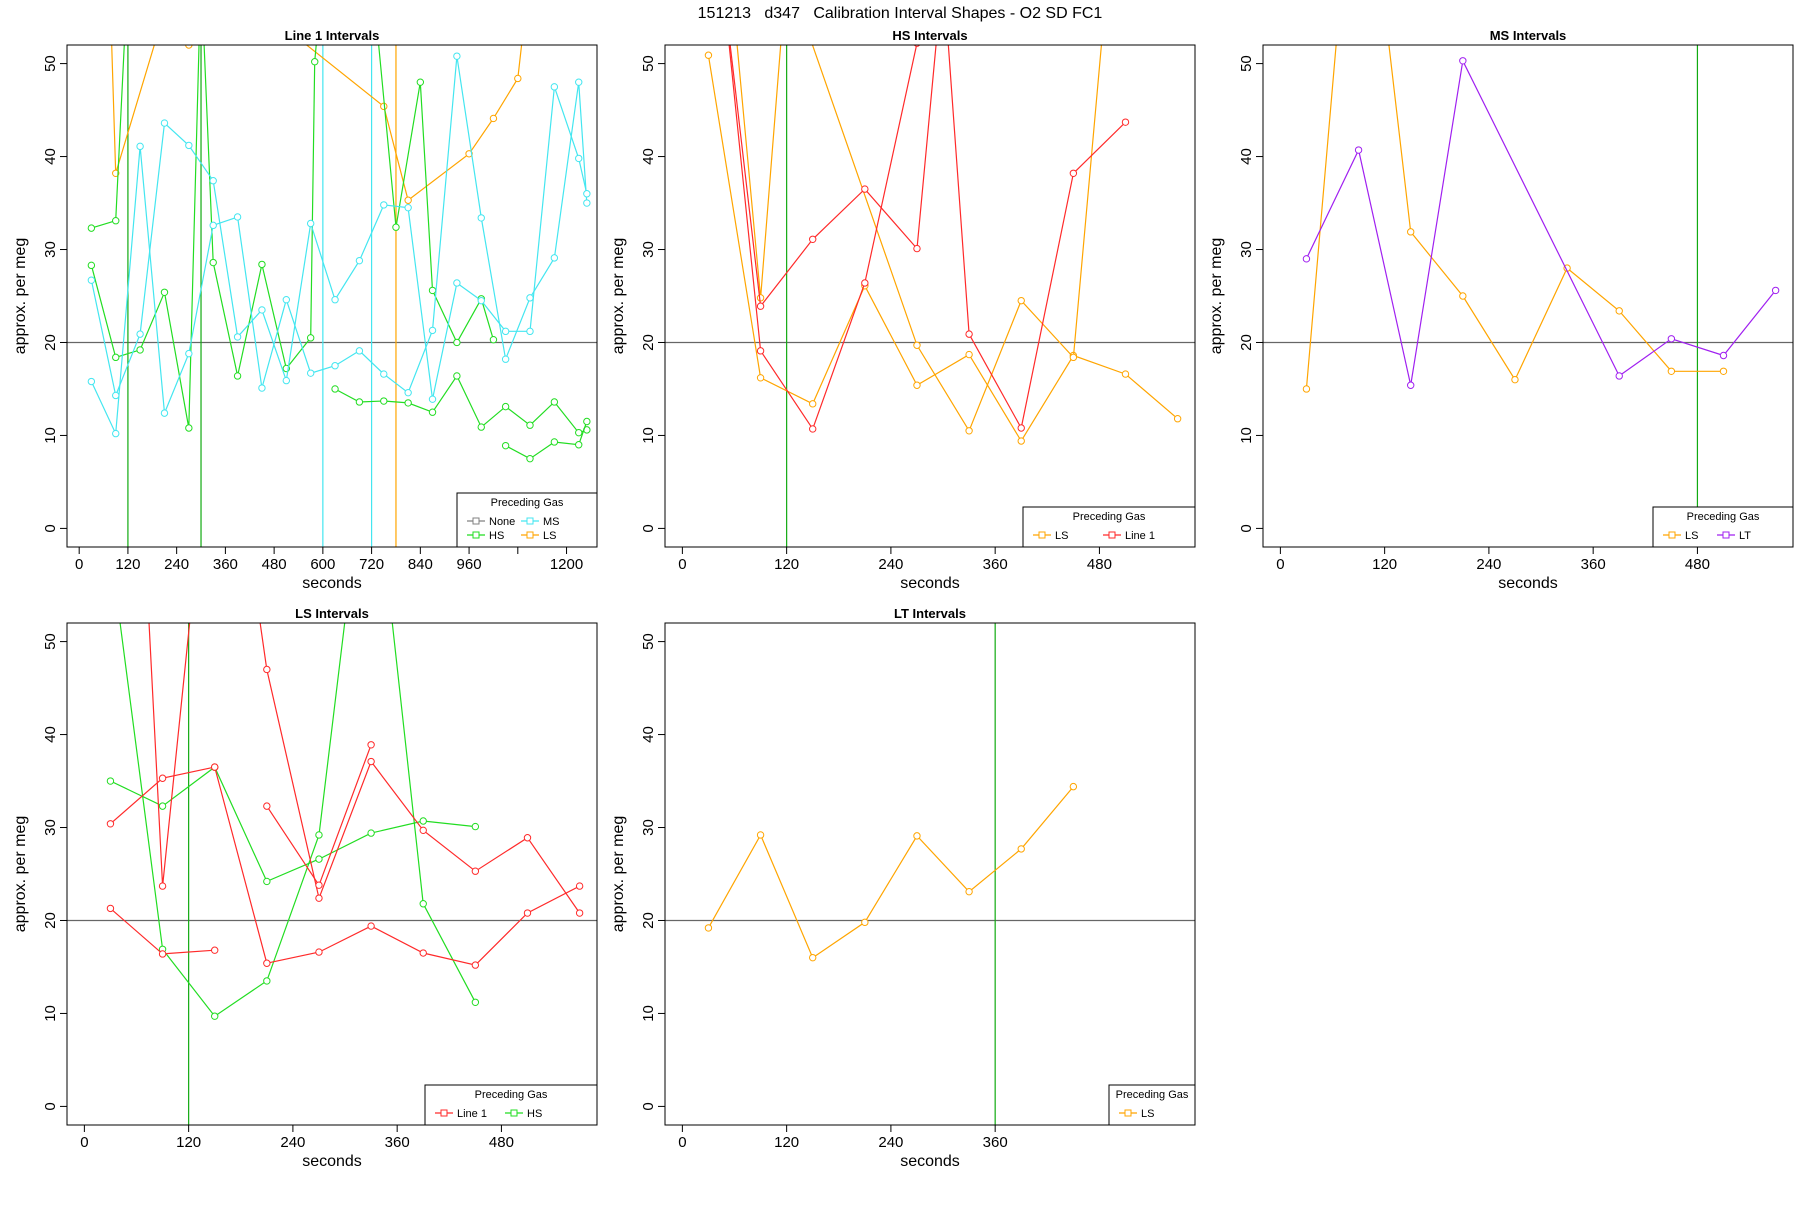 The image size is (1800, 1205). What do you see at coordinates (339, 246) in the screenshot?
I see `series-line-ms` at bounding box center [339, 246].